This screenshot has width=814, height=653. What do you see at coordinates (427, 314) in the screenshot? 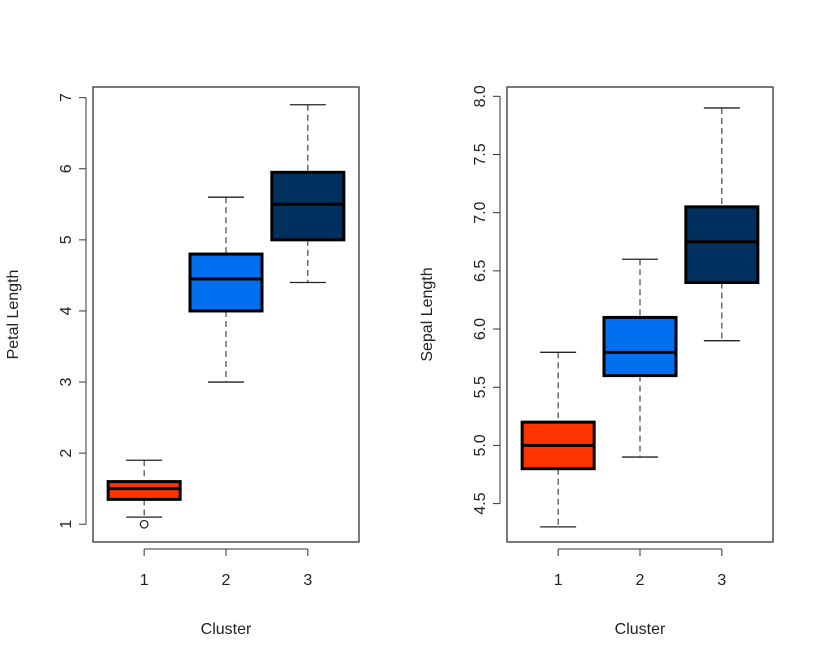
I see `y-axis-title: Sepal Length` at bounding box center [427, 314].